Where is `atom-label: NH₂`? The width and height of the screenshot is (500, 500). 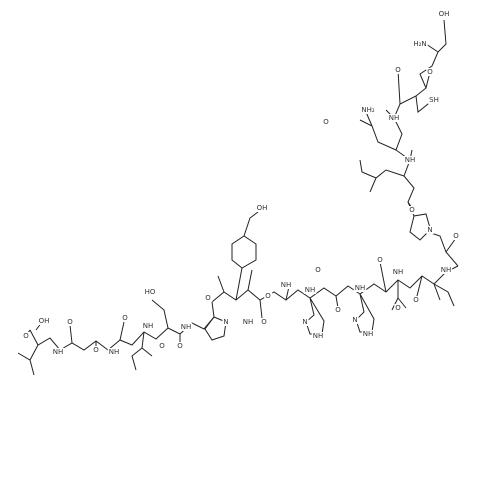
atom-label: NH₂ is located at coordinates (368, 110).